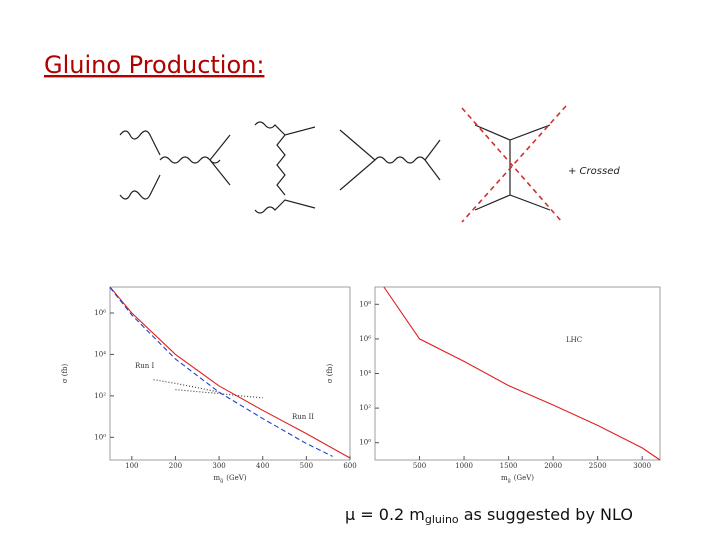 The width and height of the screenshot is (720, 540). Describe the element at coordinates (642, 466) in the screenshot. I see `x-tick-label: 3000` at that location.